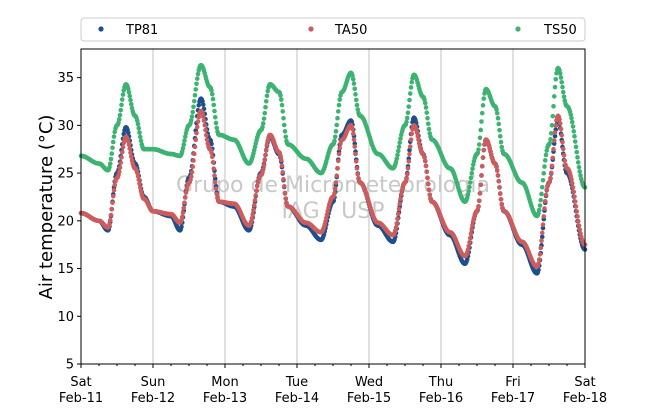 The width and height of the screenshot is (650, 409). Describe the element at coordinates (46, 207) in the screenshot. I see `y-axis-label: Air temperature (°C)` at that location.